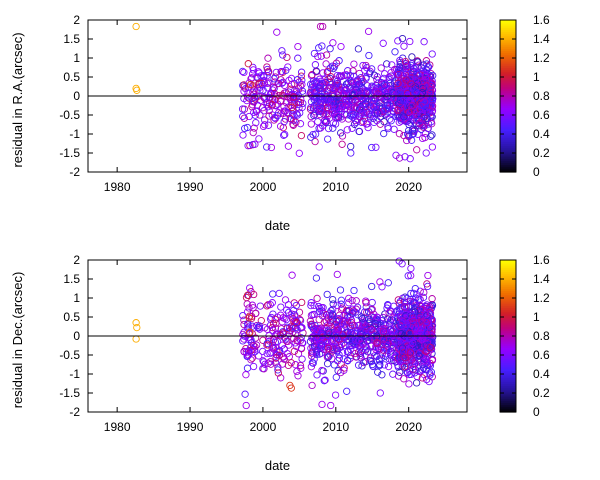  Describe the element at coordinates (541, 115) in the screenshot. I see `colorbar-tick-label: 0.6` at that location.